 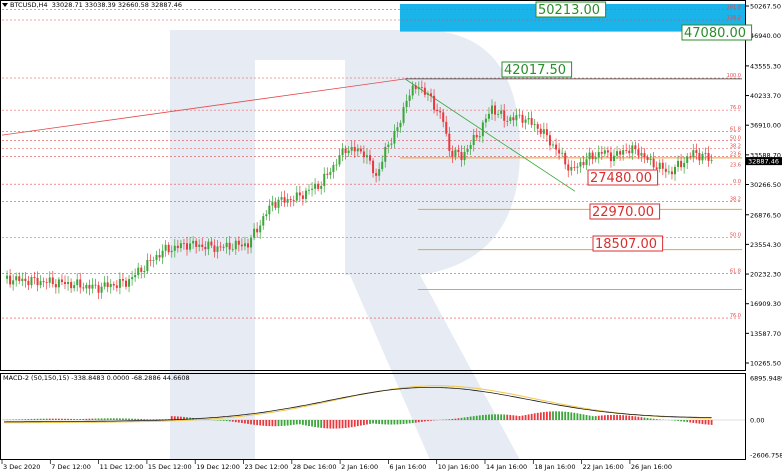 What do you see at coordinates (569, 10) in the screenshot?
I see `price-label-50213: 50213.00` at bounding box center [569, 10].